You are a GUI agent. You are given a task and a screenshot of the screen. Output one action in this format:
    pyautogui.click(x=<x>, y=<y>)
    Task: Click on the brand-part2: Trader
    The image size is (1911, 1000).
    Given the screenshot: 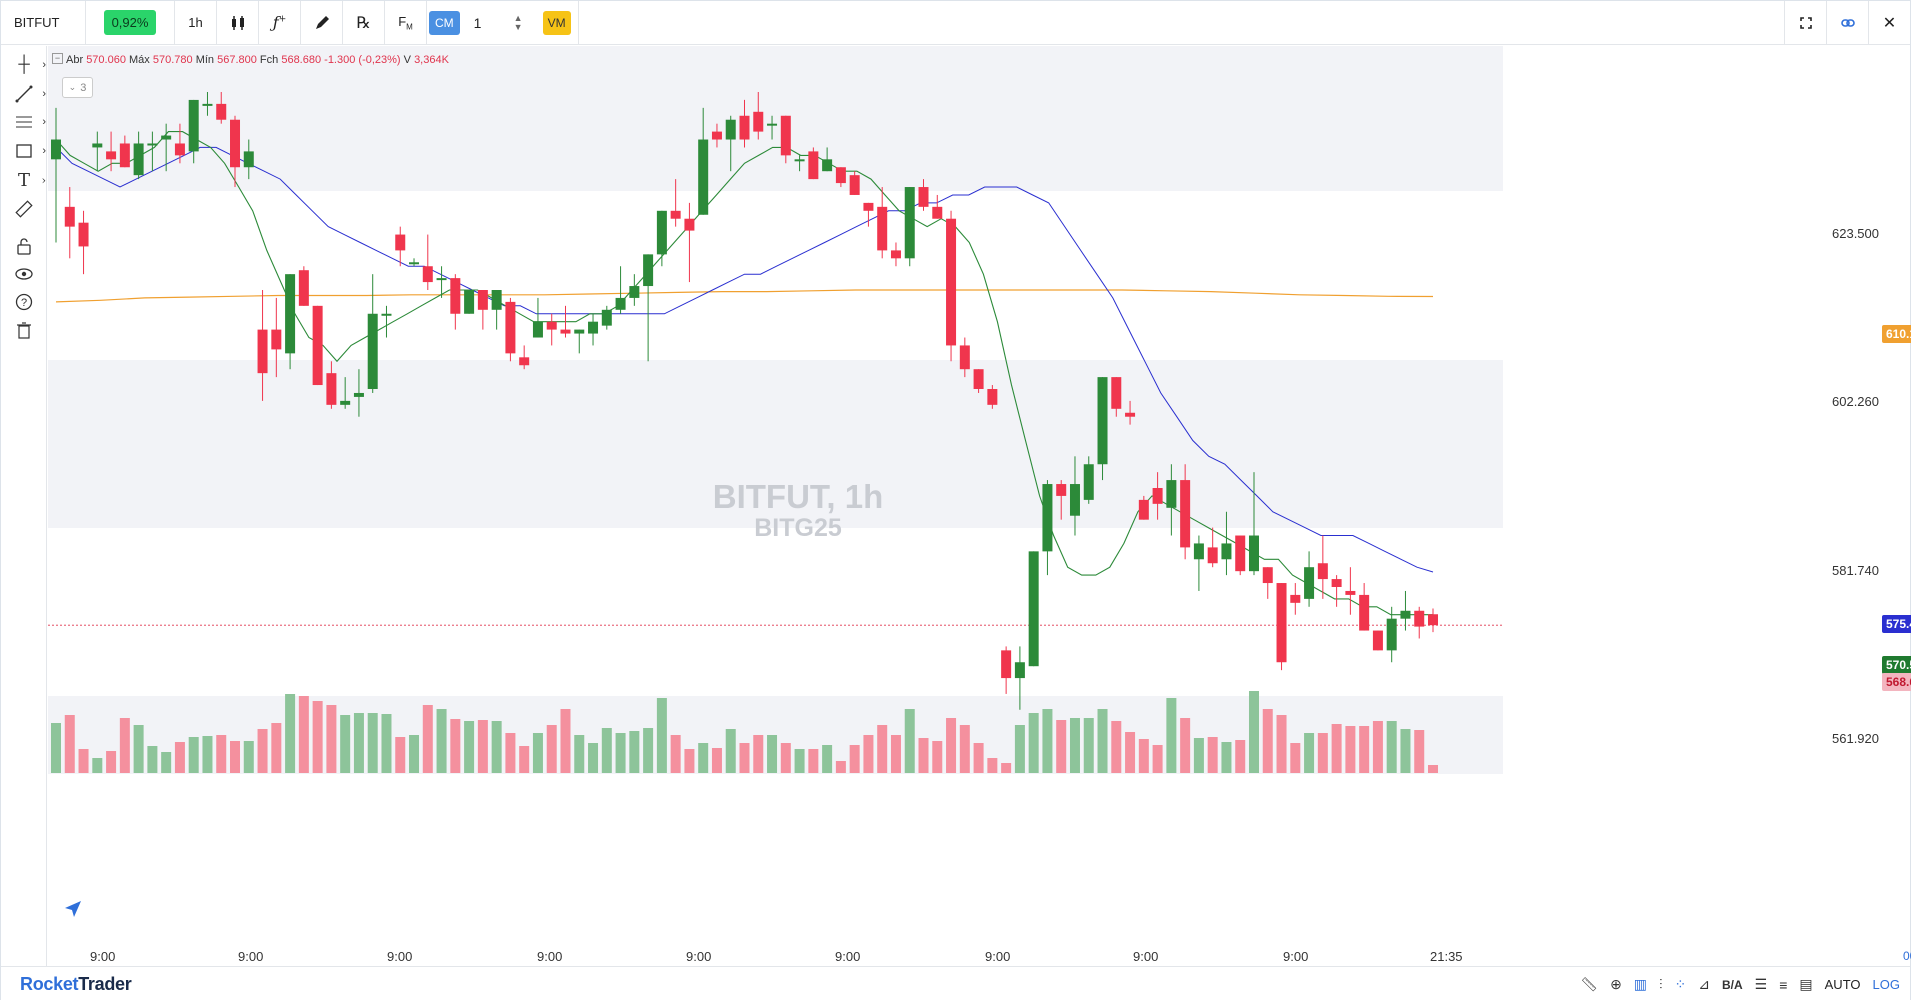 What is the action you would take?
    pyautogui.click(x=105, y=983)
    